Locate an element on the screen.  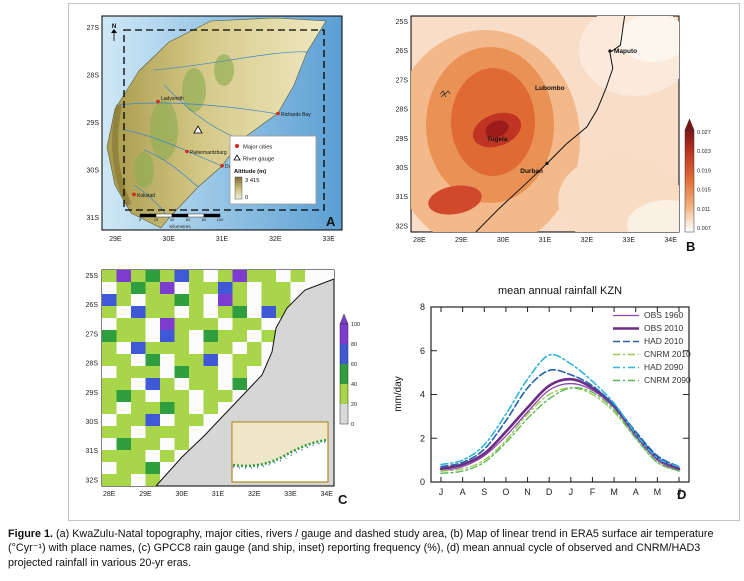
kzn-land-polygon is located at coordinates (216, 123).